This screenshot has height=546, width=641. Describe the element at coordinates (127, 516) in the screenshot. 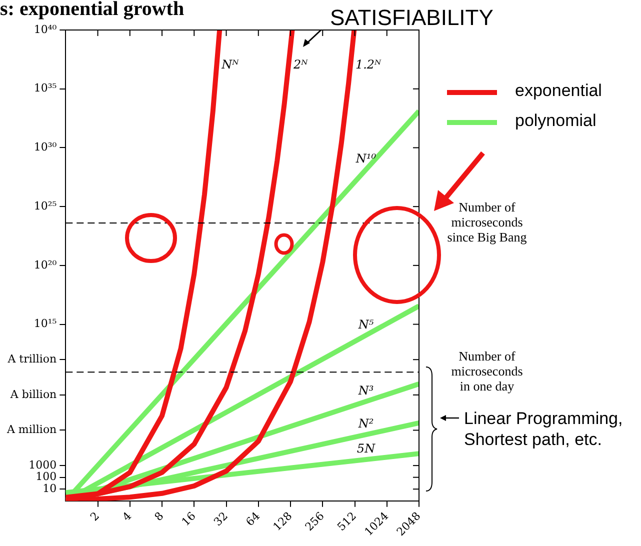

I see `x-tick-label: 4` at that location.